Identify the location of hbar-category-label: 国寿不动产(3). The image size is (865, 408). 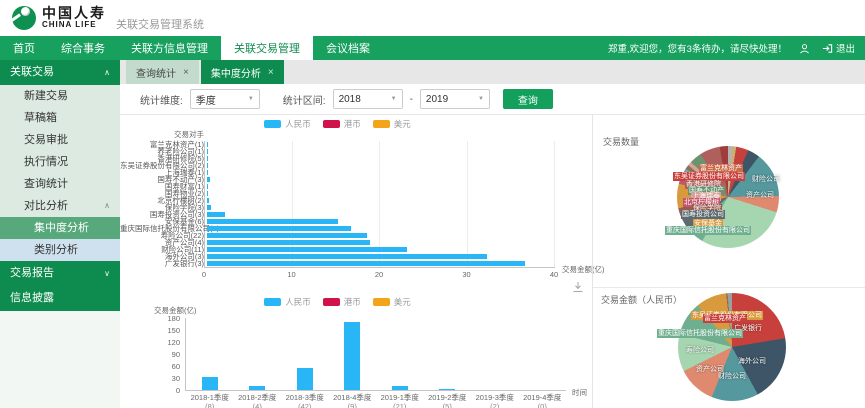
(180, 179).